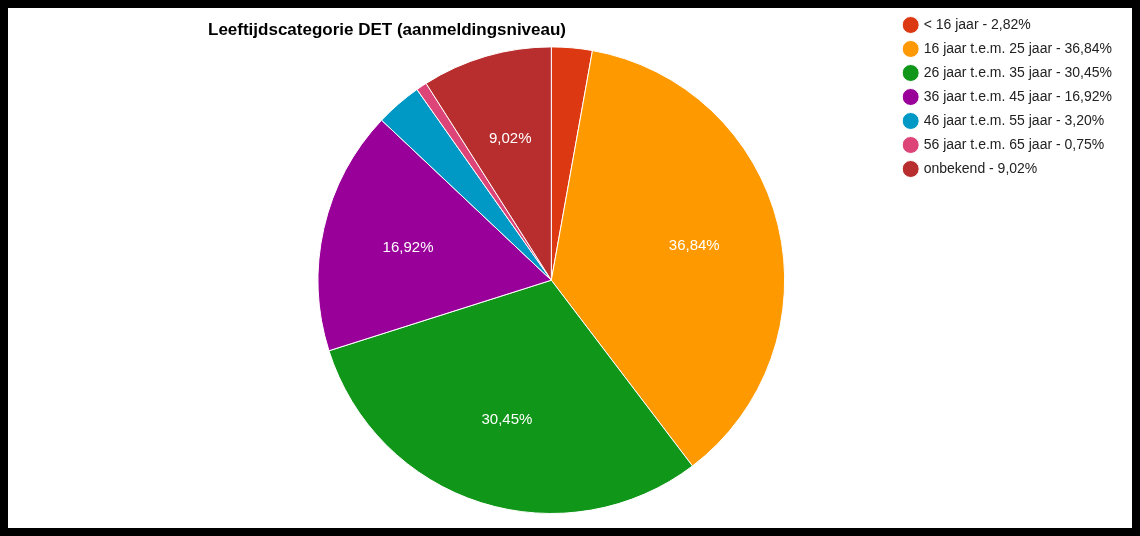 The width and height of the screenshot is (1140, 536). I want to click on data-label: 36,84%, so click(694, 244).